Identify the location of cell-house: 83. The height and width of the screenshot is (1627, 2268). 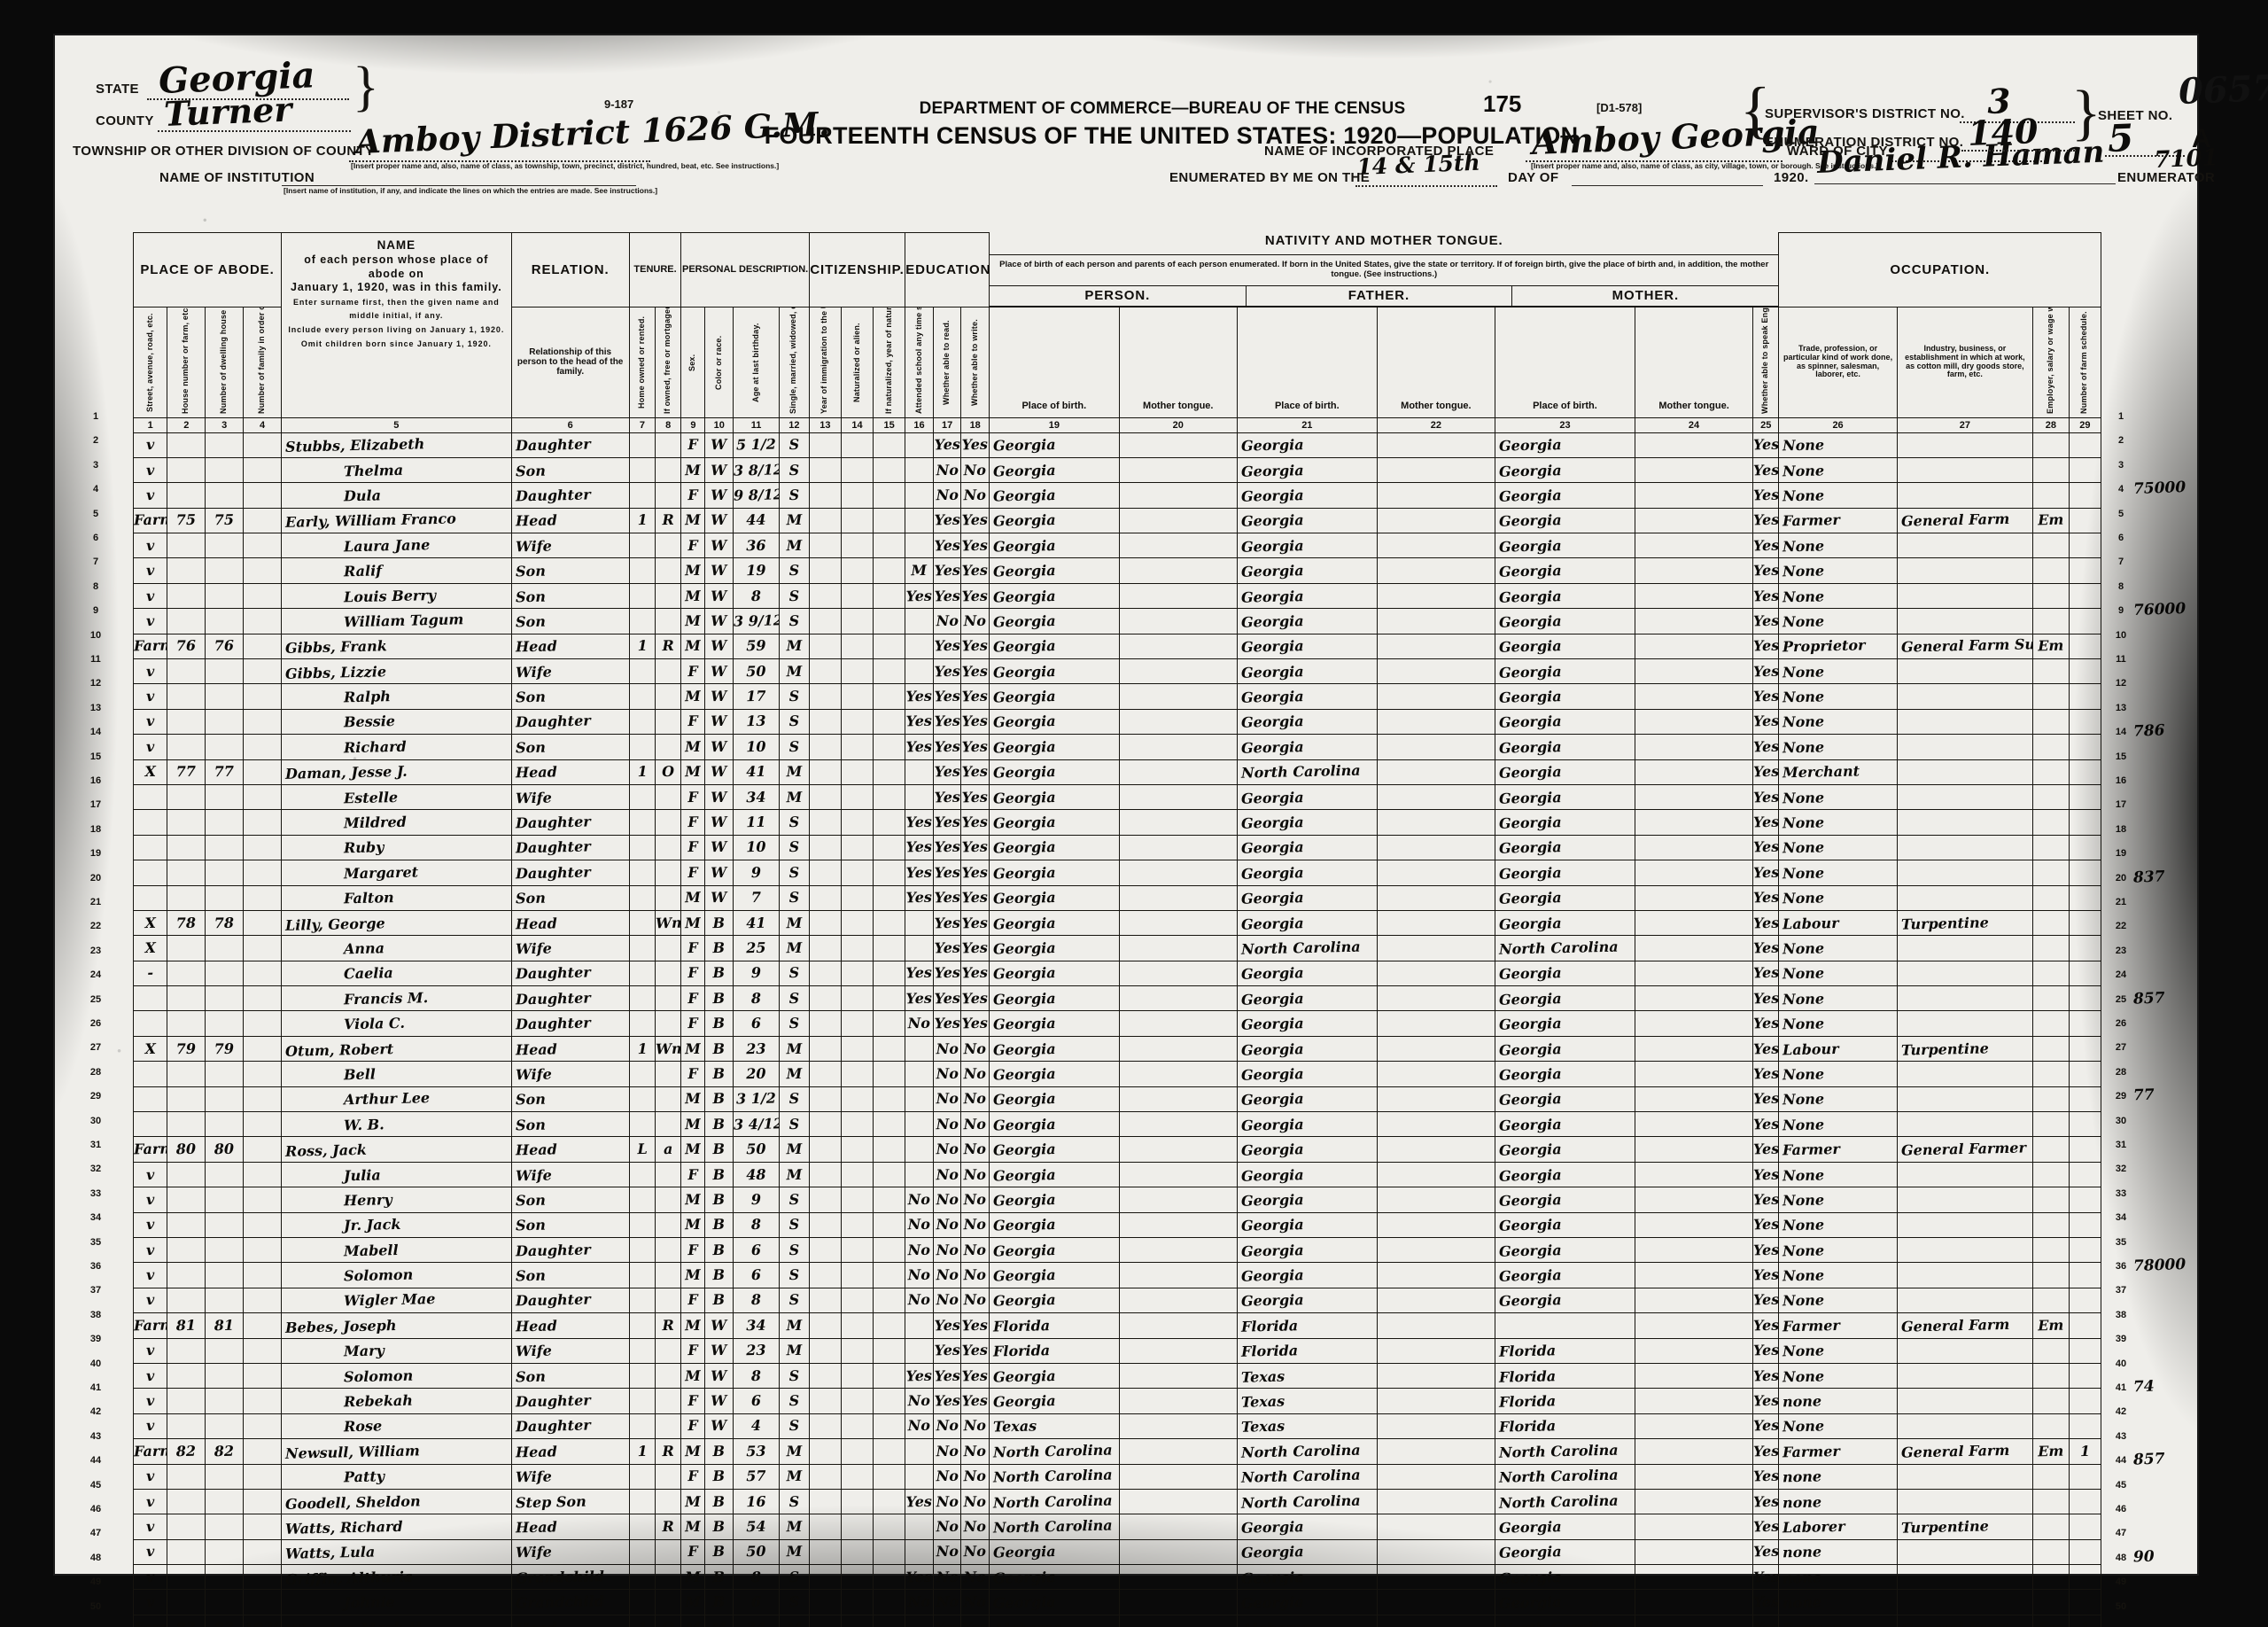
(186, 1620).